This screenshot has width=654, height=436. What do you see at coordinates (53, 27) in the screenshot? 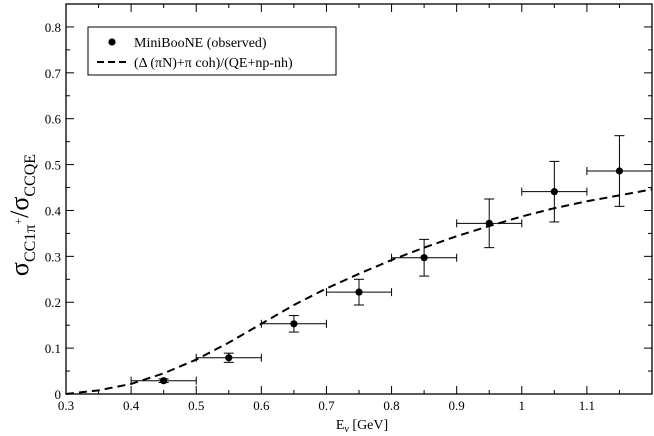
I see `y-tick-label: 0.8` at bounding box center [53, 27].